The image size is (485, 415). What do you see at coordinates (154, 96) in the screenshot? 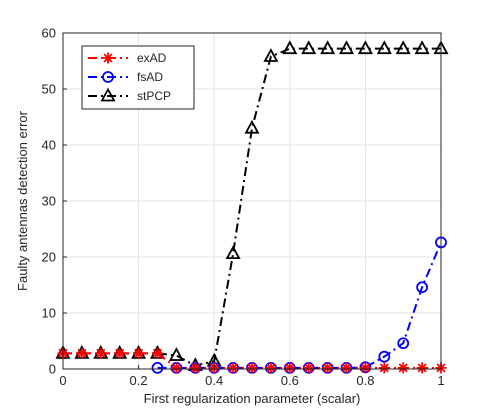
I see `legend-label: stPCP` at bounding box center [154, 96].